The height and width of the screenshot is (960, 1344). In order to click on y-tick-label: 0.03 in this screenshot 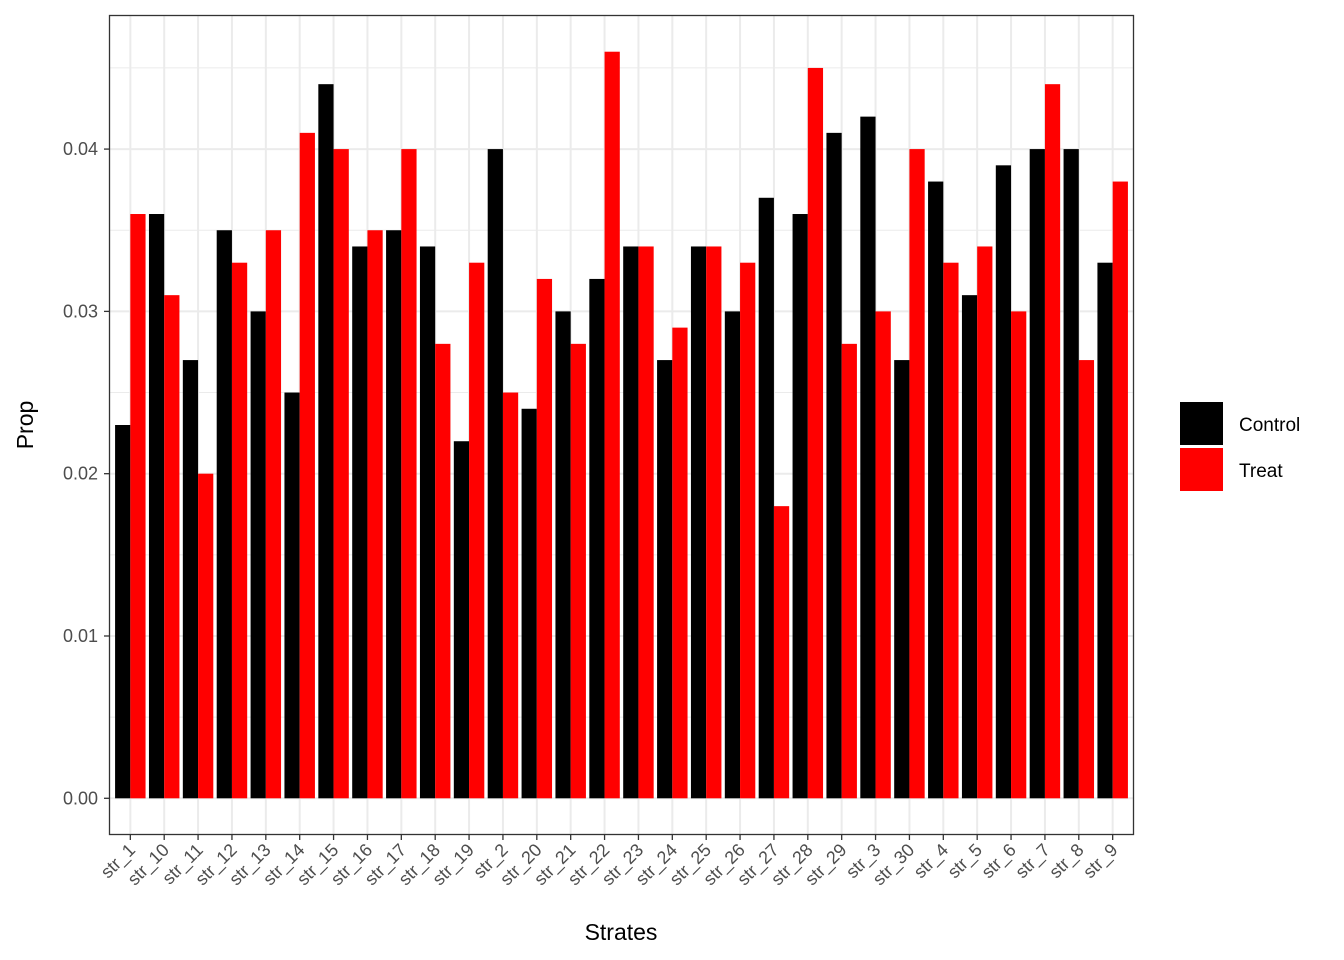, I will do `click(80, 311)`.